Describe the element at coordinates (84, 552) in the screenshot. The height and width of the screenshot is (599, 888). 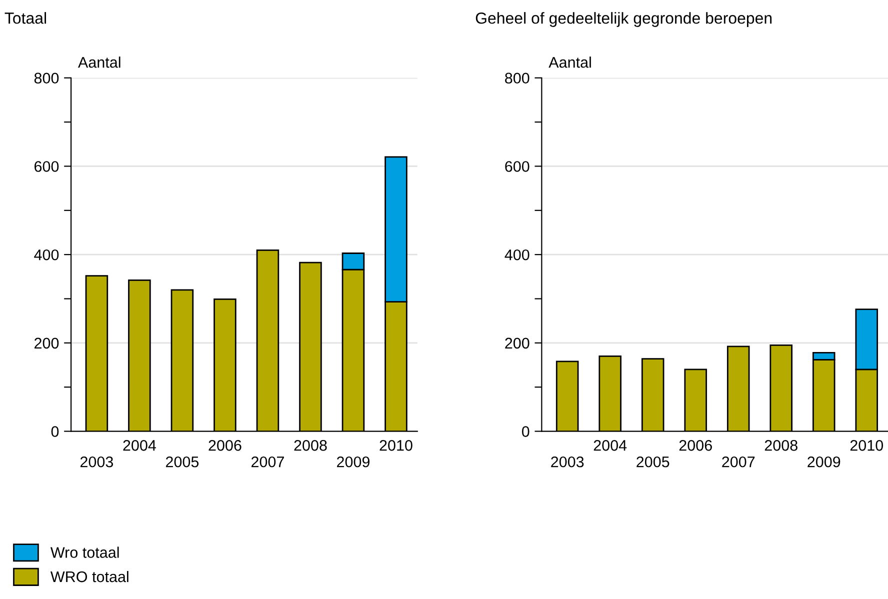
I see `legend-label: Wro totaal` at that location.